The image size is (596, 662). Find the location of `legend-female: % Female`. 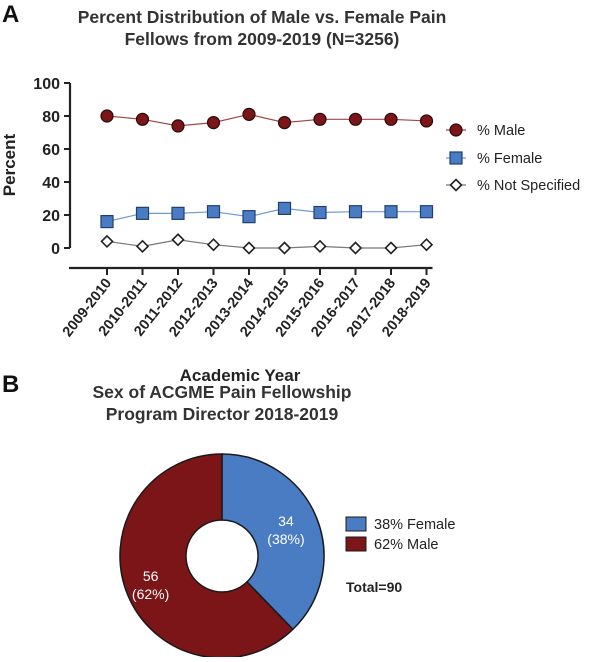

legend-female: % Female is located at coordinates (494, 159).